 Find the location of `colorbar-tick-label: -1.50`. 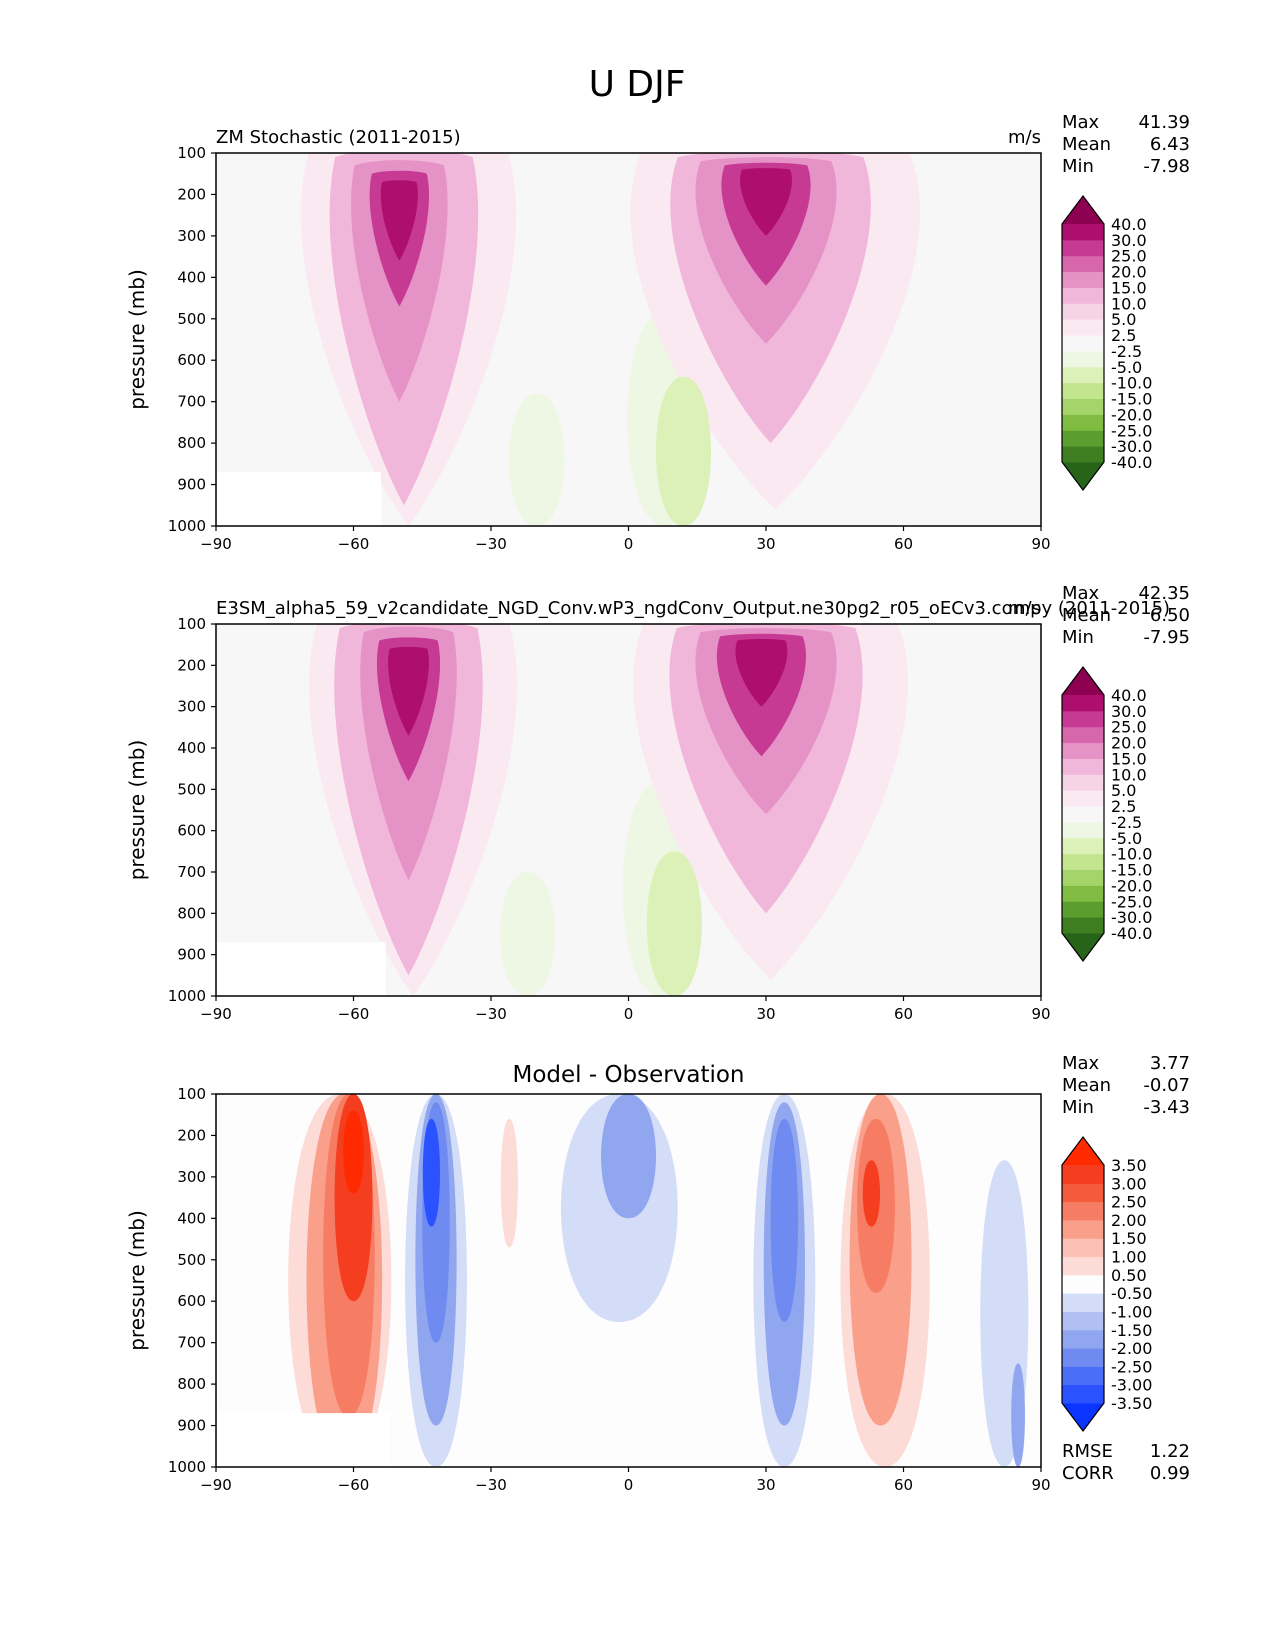

colorbar-tick-label: -1.50 is located at coordinates (1131, 1330).